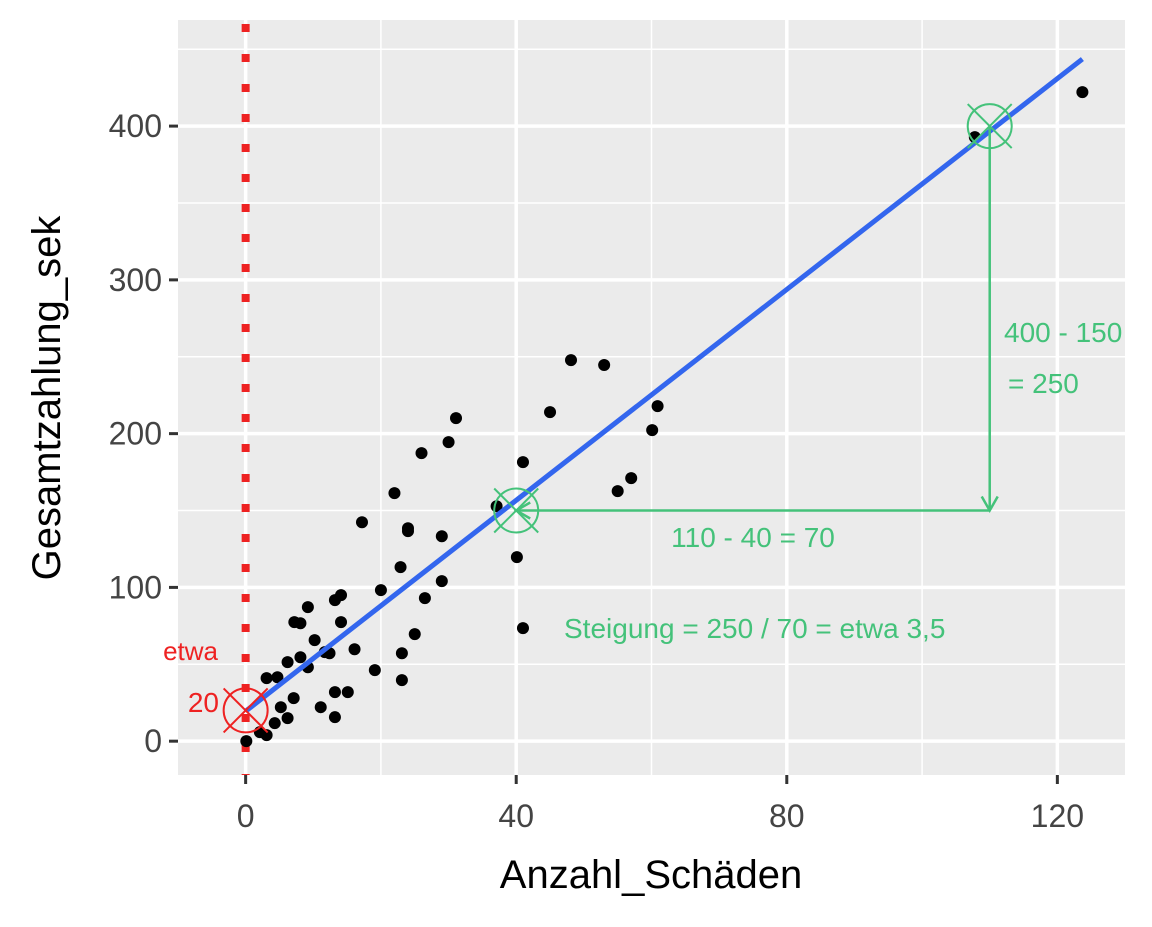 The height and width of the screenshot is (927, 1152). What do you see at coordinates (203, 702) in the screenshot?
I see `intercept-label-20: 20` at bounding box center [203, 702].